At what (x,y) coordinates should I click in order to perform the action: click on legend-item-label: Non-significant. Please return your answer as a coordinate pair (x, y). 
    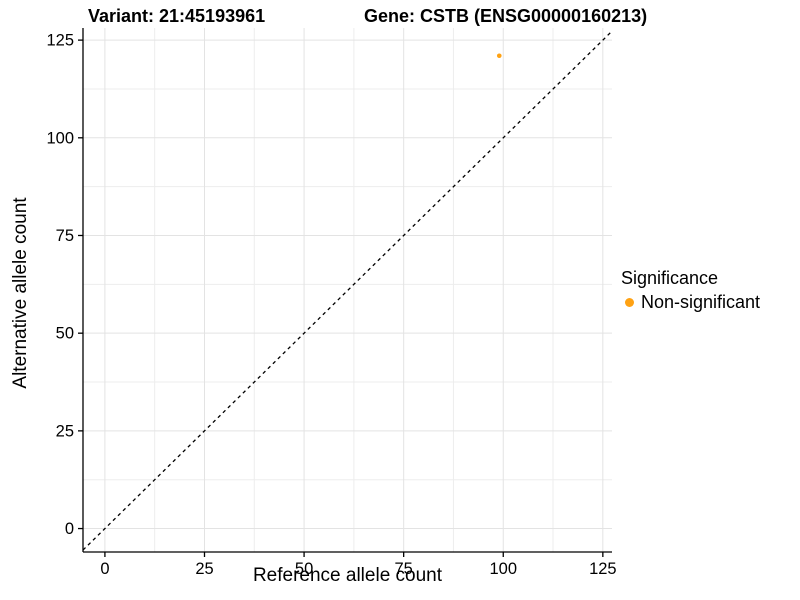
    Looking at the image, I should click on (701, 302).